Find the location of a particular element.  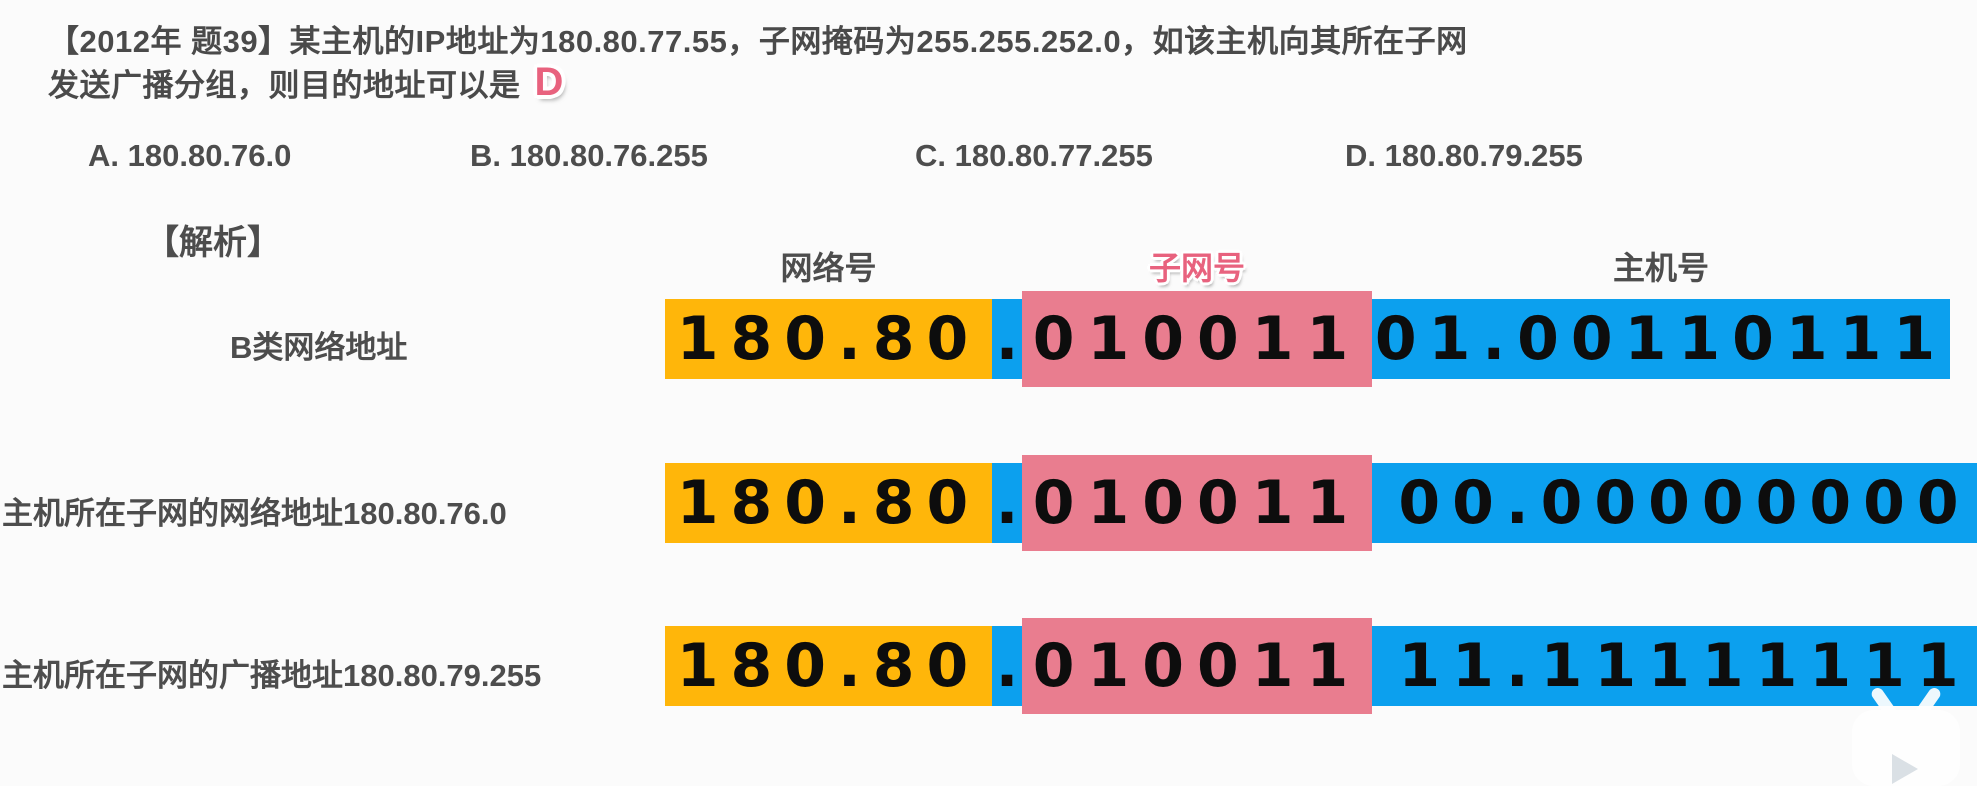

tv-watermark-icon is located at coordinates (1909, 735).